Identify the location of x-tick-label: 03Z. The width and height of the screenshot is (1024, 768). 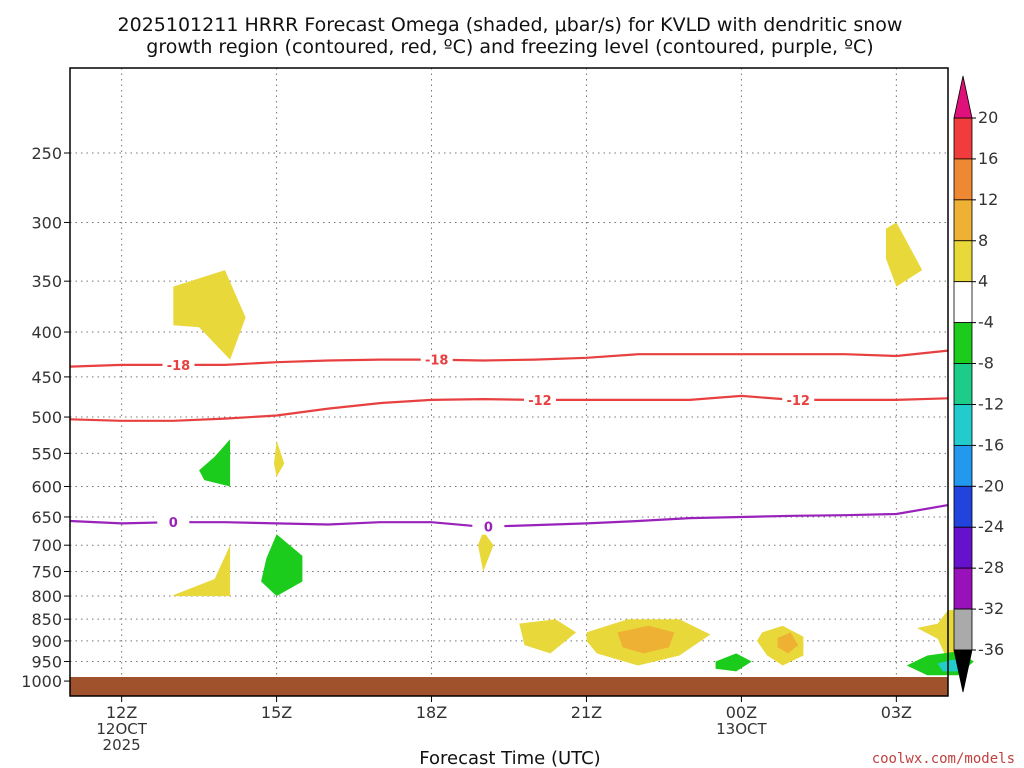
(896, 712).